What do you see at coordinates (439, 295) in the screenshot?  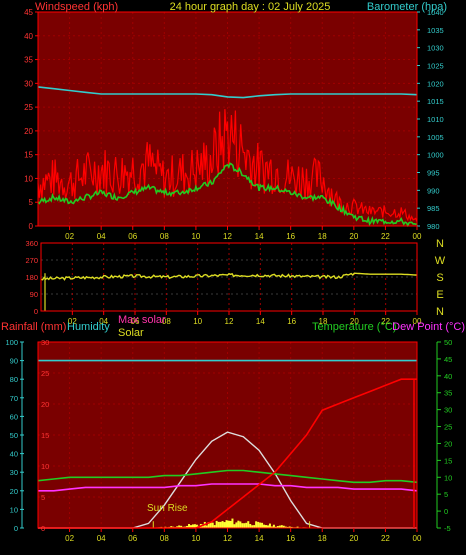 I see `compass-label: E` at bounding box center [439, 295].